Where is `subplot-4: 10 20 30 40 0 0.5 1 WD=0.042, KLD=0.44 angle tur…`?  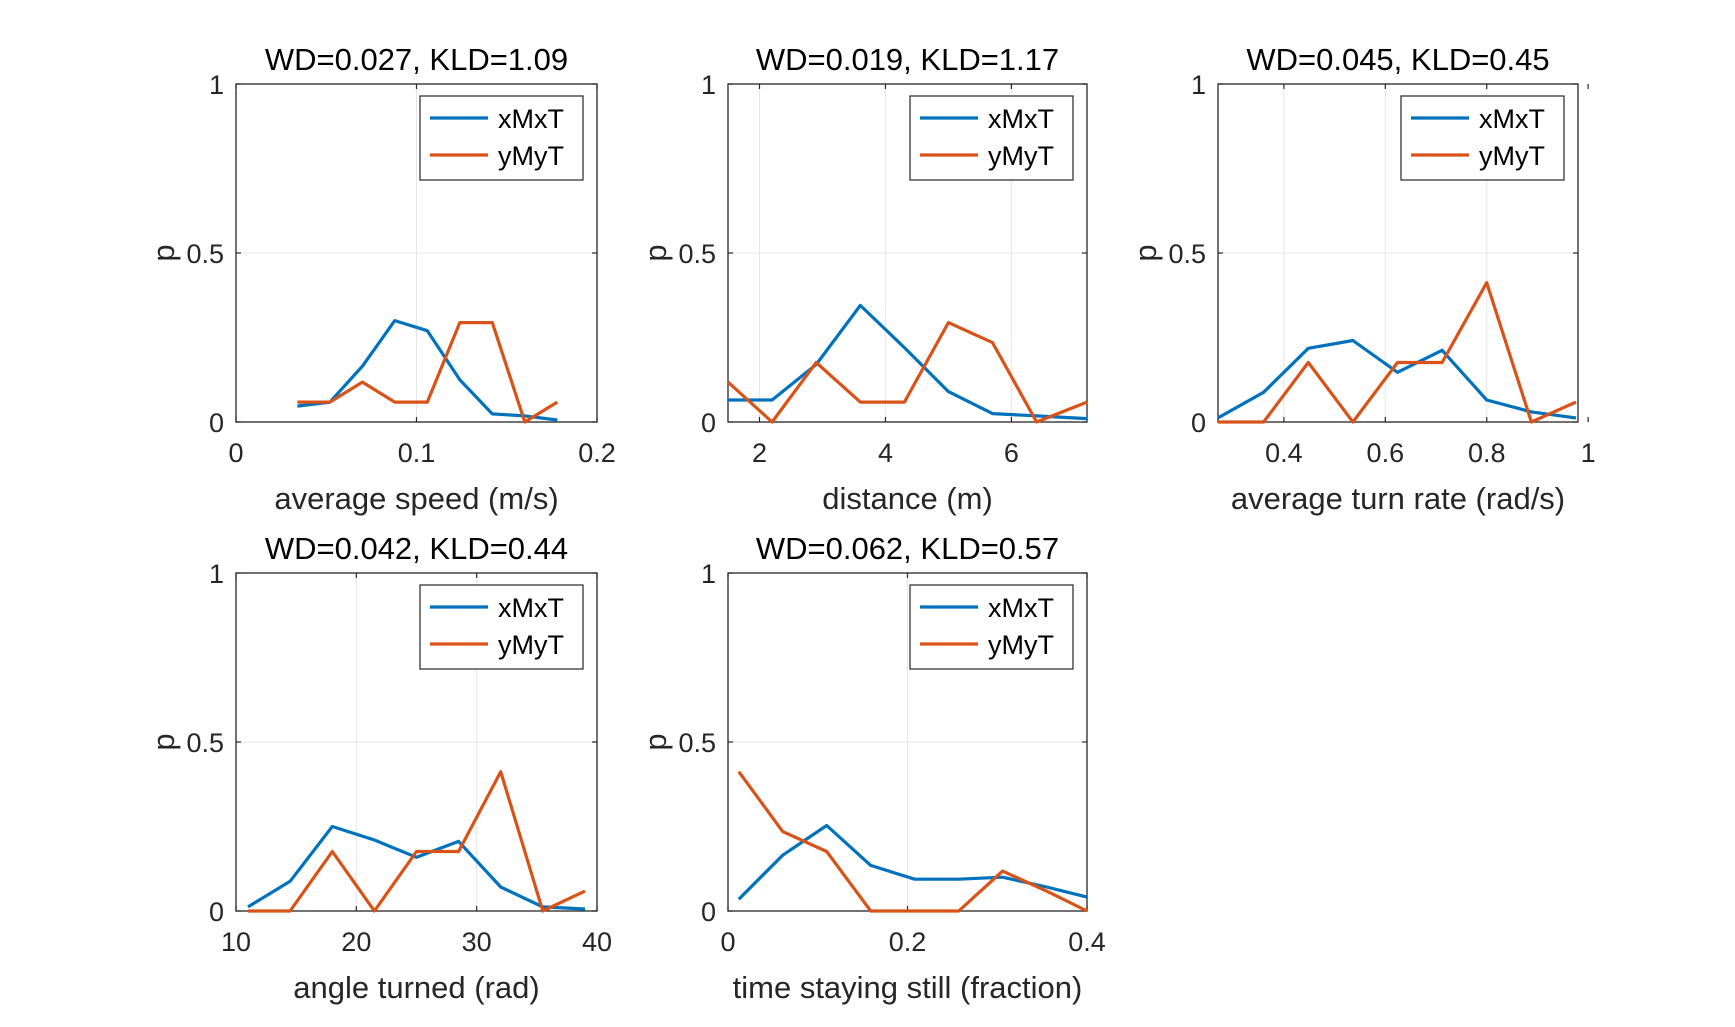
subplot-4: 10 20 30 40 0 0.5 1 WD=0.042, KLD=0.44 angle tur… is located at coordinates (379, 768).